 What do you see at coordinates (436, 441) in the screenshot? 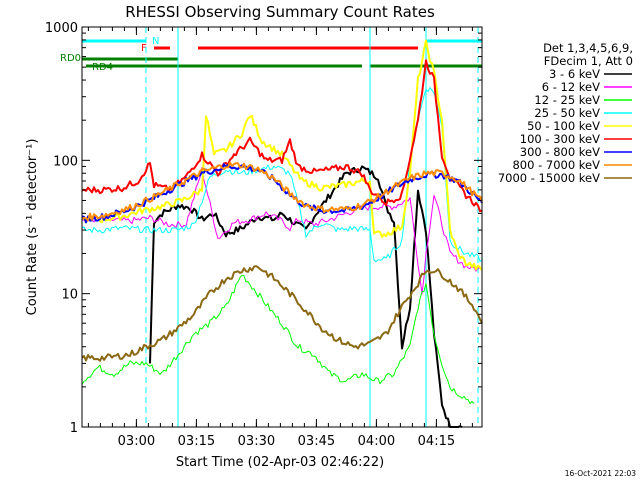
I see `x-tick-label: 04:15` at bounding box center [436, 441].